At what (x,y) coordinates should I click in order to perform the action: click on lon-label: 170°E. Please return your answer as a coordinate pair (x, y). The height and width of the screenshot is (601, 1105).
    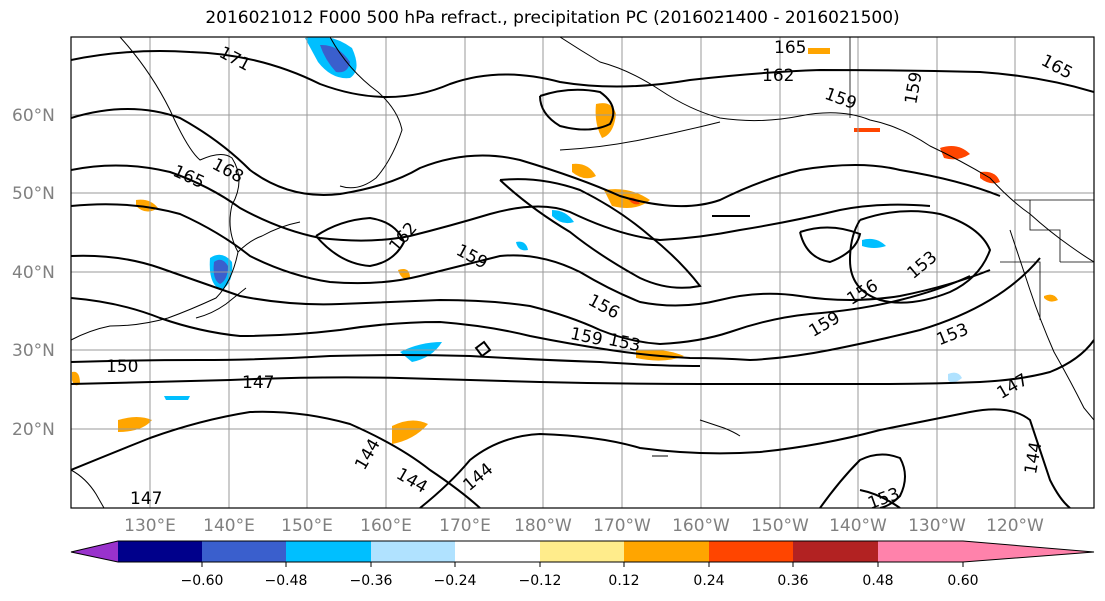
    Looking at the image, I should click on (465, 526).